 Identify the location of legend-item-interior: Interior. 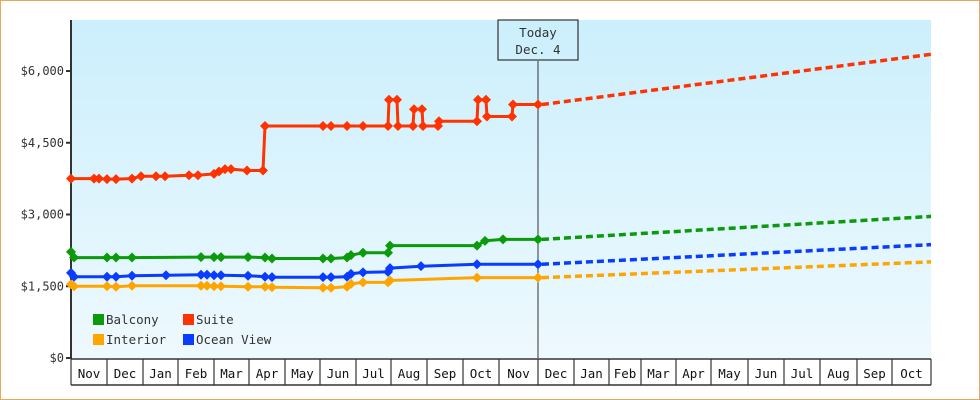
(130, 339).